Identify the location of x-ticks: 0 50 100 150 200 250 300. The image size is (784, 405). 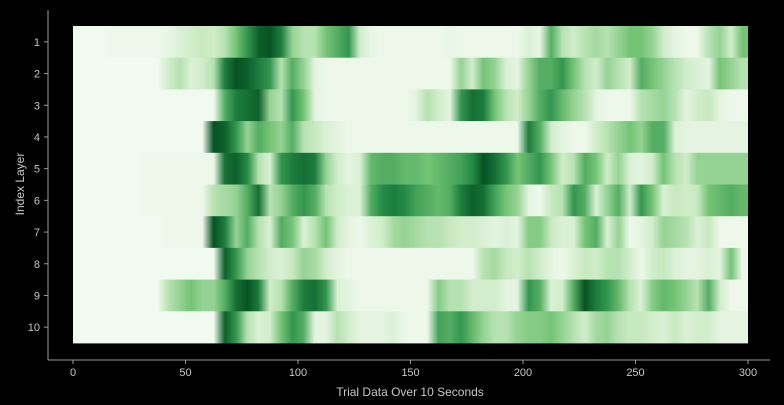
(413, 369).